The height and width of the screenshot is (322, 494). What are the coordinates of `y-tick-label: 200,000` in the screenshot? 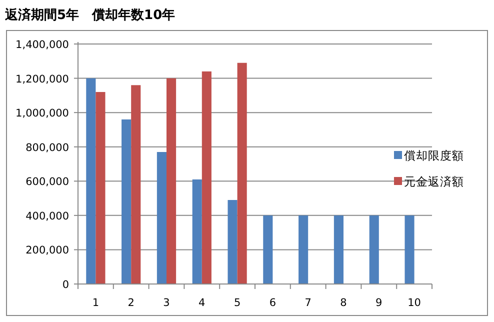 It's located at (47, 250).